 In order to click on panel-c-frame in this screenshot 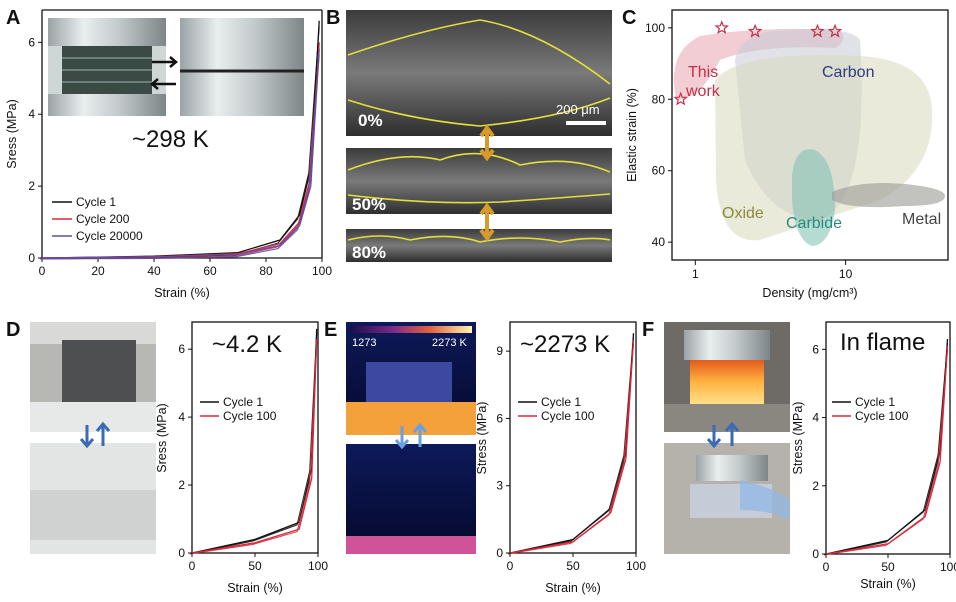, I will do `click(810, 135)`.